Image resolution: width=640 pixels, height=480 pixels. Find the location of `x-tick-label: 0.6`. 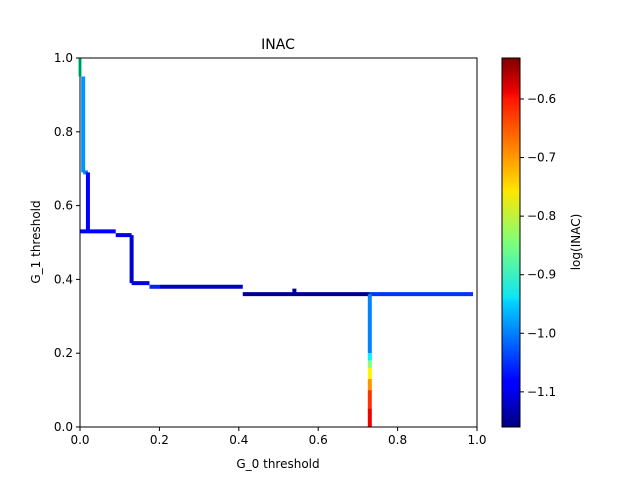

x-tick-label: 0.6 is located at coordinates (318, 440).